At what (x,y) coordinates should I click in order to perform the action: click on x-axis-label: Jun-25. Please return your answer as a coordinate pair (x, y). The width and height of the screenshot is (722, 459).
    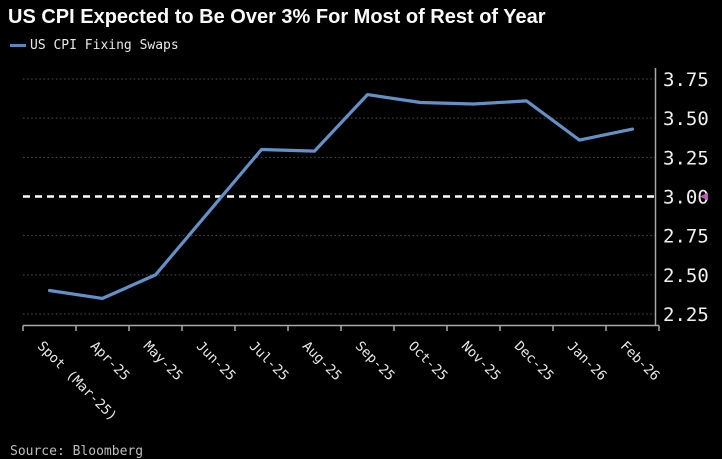
    Looking at the image, I should click on (216, 361).